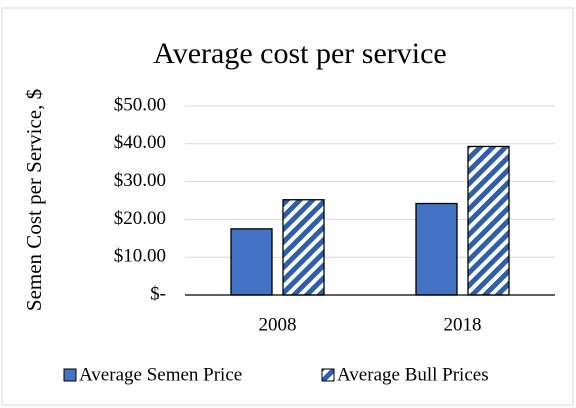 This screenshot has height=408, width=576. What do you see at coordinates (140, 256) in the screenshot?
I see `y-tick-label: $10.00` at bounding box center [140, 256].